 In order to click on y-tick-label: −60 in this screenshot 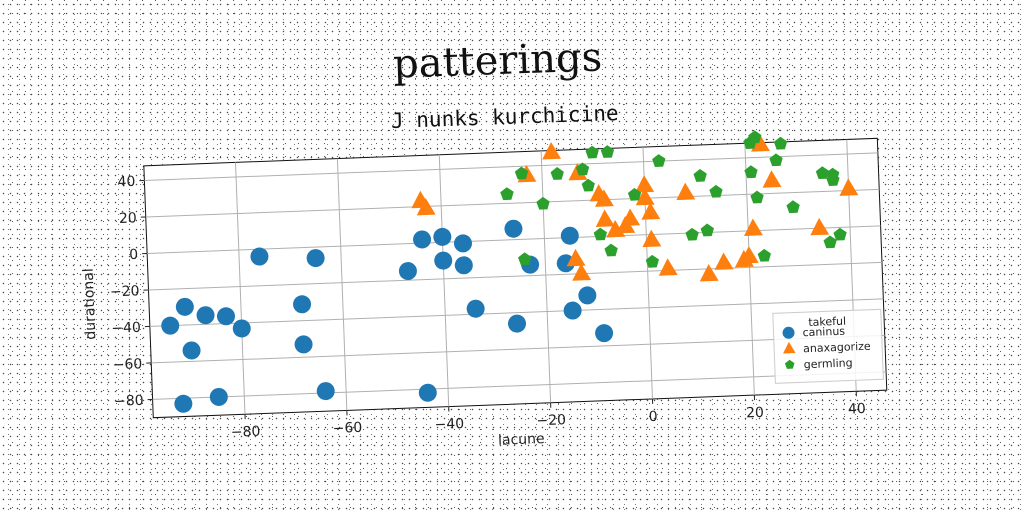, I will do `click(127, 364)`.